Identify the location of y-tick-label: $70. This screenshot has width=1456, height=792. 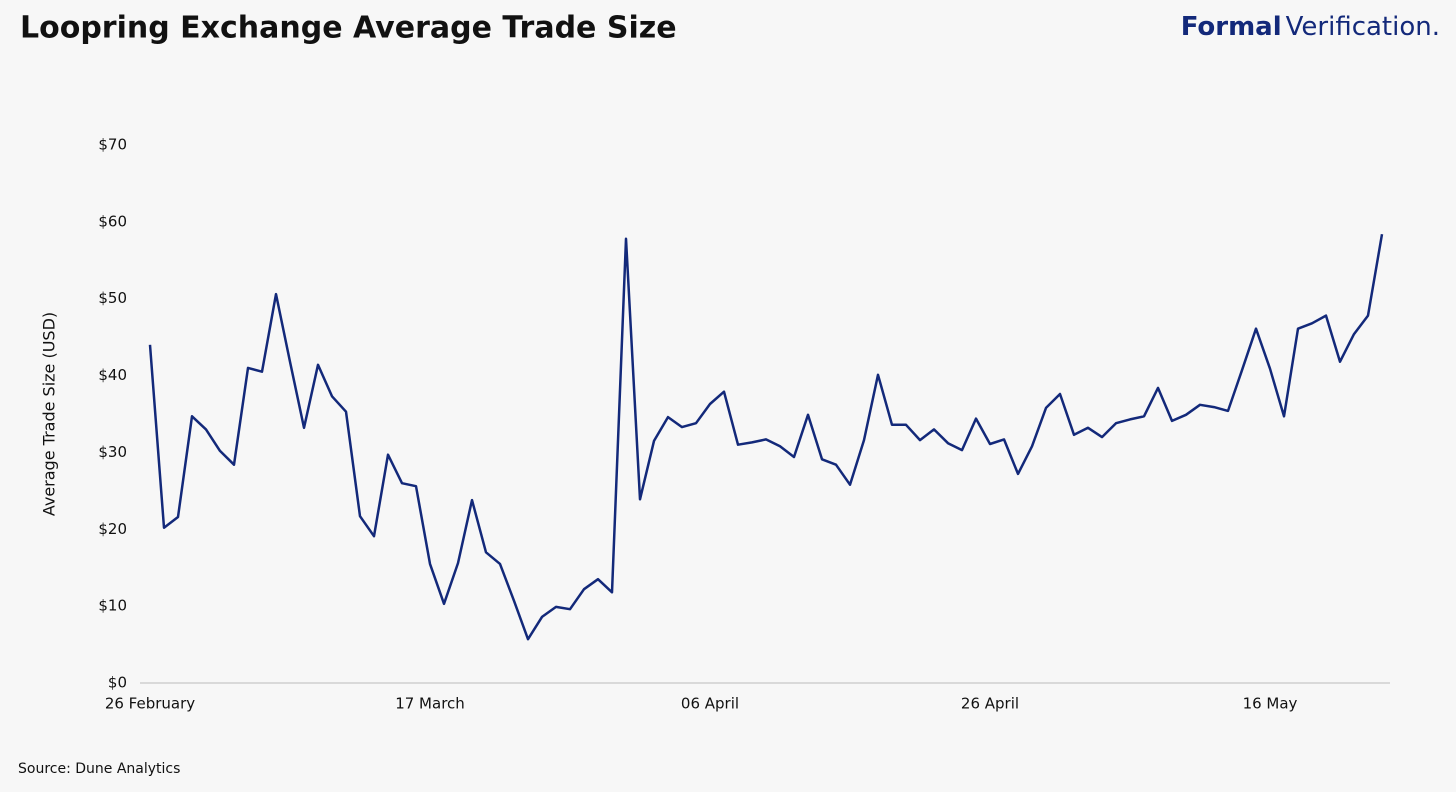
(112, 145).